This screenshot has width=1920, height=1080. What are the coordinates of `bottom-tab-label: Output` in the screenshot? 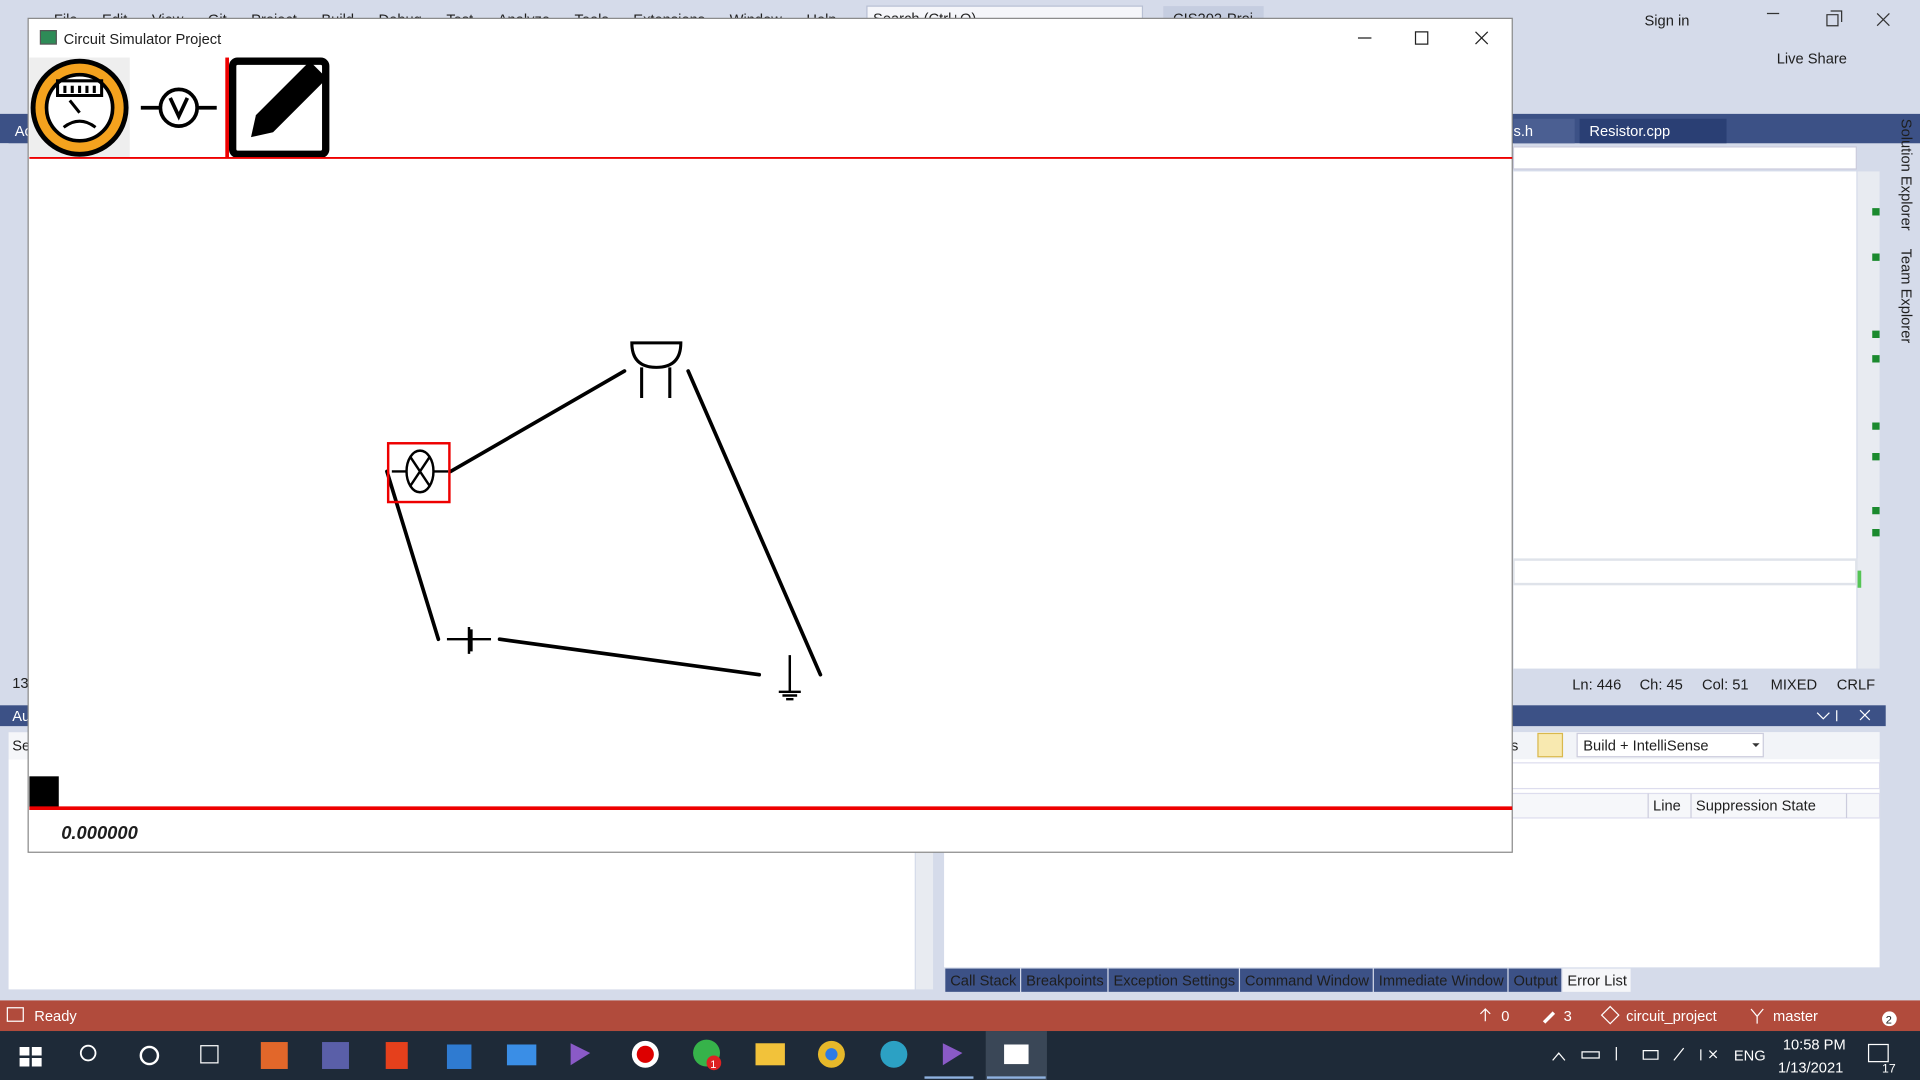 It's located at (1535, 982).